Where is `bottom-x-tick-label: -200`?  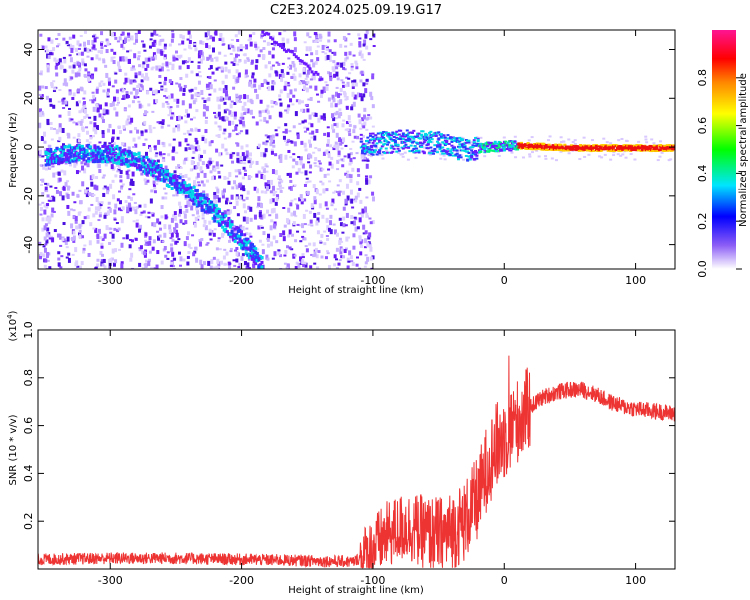
bottom-x-tick-label: -200 is located at coordinates (241, 580).